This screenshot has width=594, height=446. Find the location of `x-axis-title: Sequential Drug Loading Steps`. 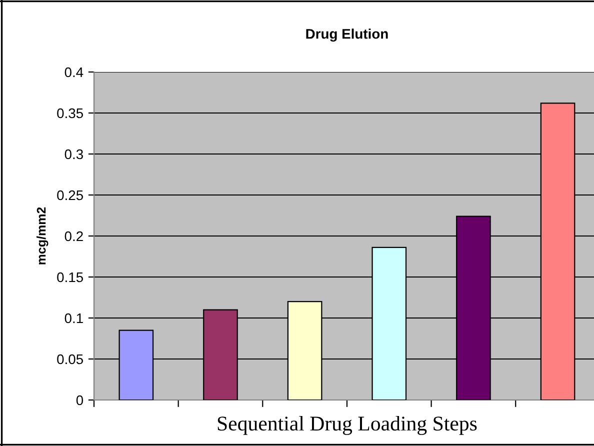

x-axis-title: Sequential Drug Loading Steps is located at coordinates (347, 425).